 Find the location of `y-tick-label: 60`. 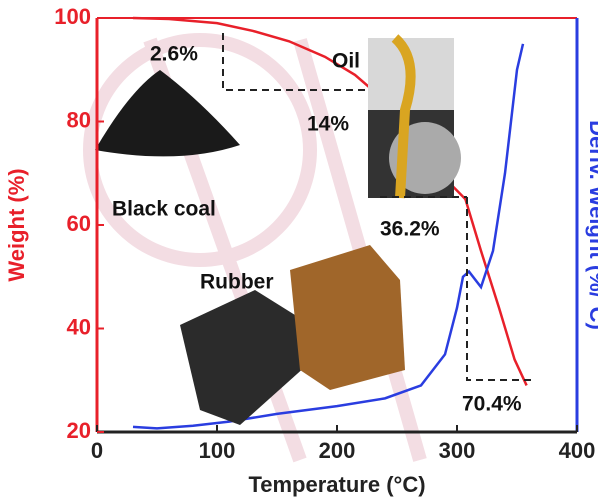

y-tick-label: 60 is located at coordinates (79, 223).